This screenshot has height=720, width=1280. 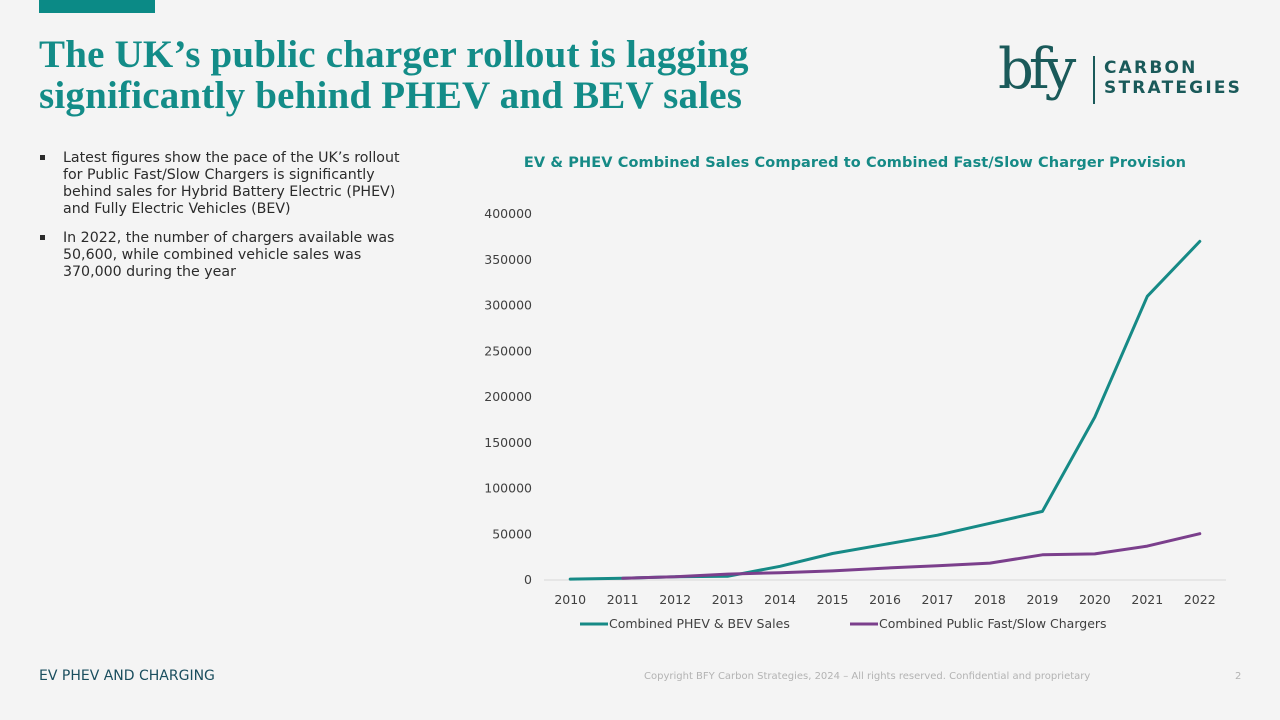 What do you see at coordinates (993, 623) in the screenshot?
I see `legend-label: Combined Public Fast/Slow Chargers` at bounding box center [993, 623].